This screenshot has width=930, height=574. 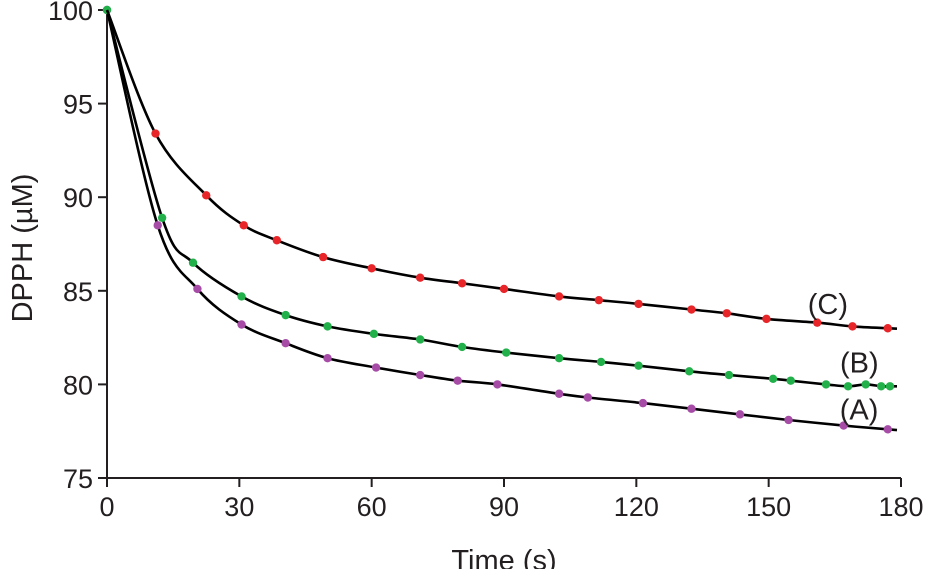 What do you see at coordinates (23, 248) in the screenshot?
I see `y-axis-title: DPPH (µM)` at bounding box center [23, 248].